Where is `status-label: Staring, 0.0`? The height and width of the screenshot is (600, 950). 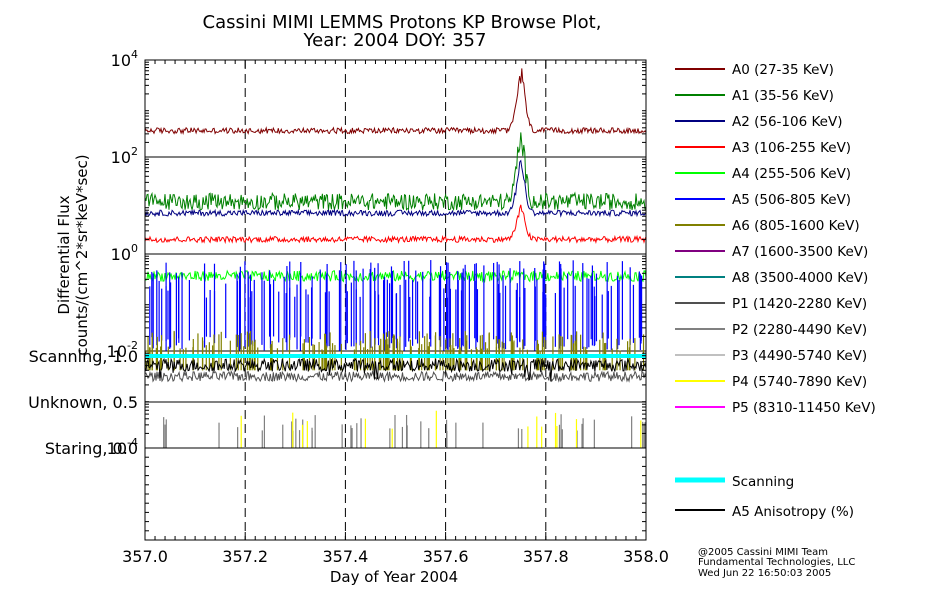 status-label: Staring, 0.0 is located at coordinates (91, 448).